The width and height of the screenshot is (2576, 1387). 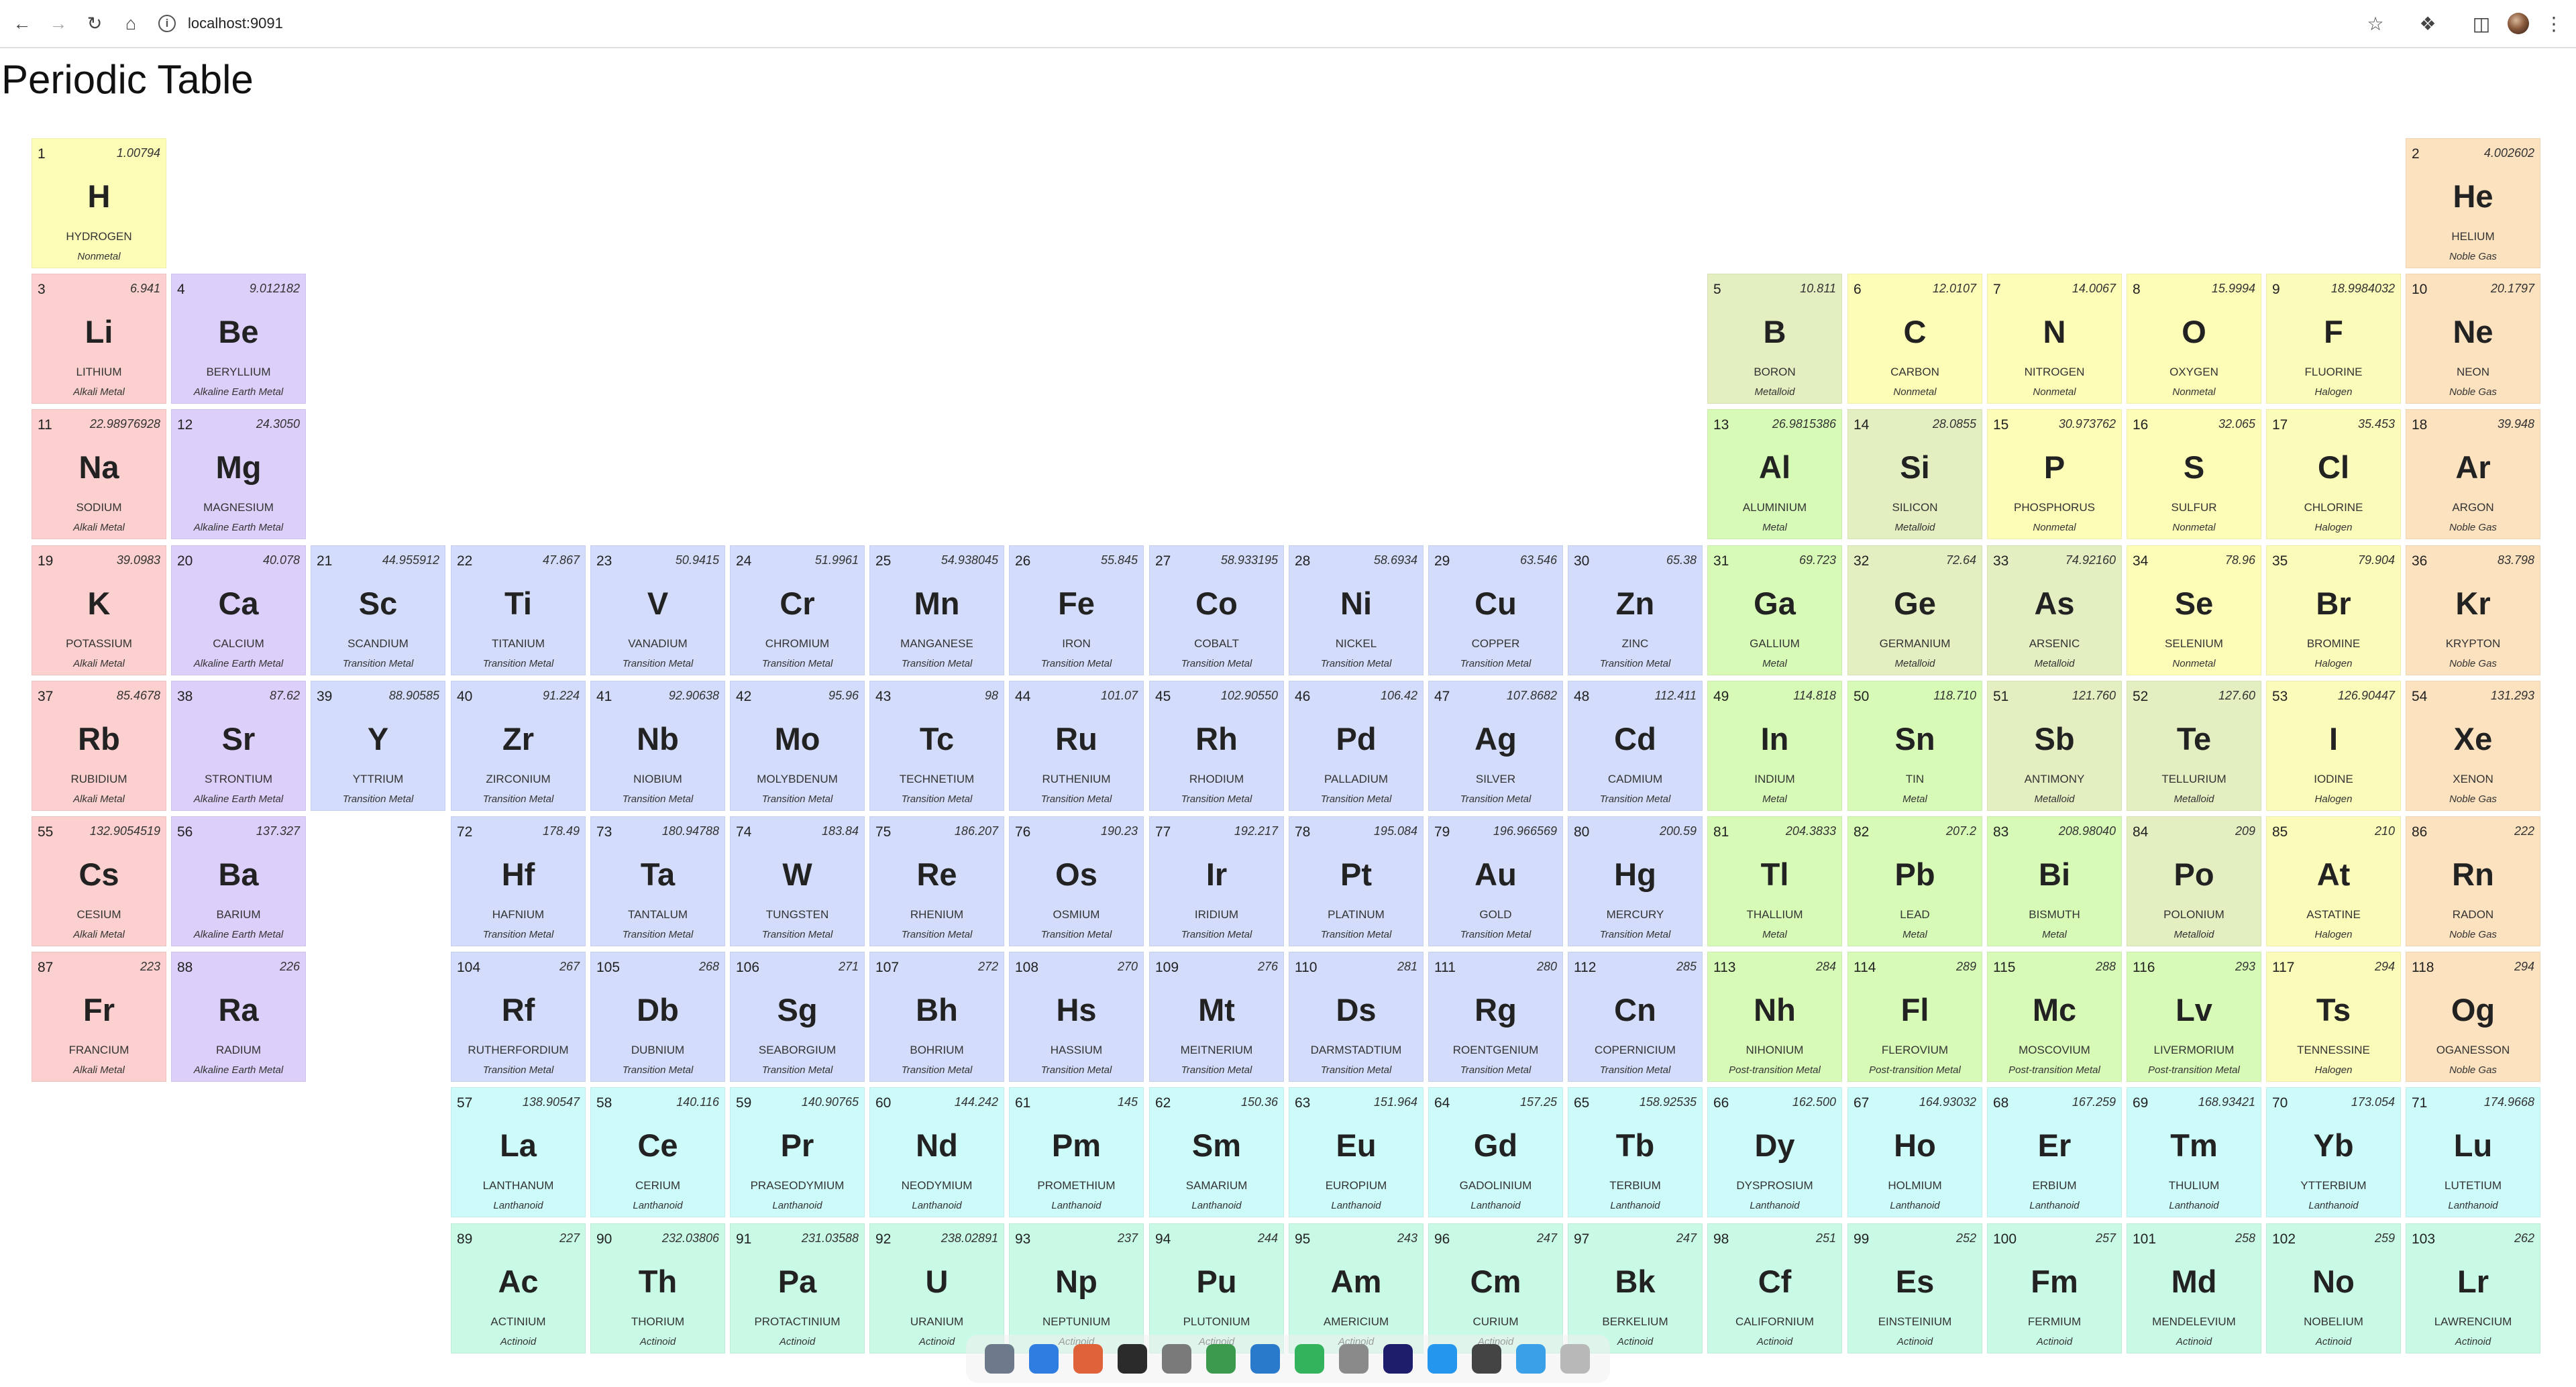 I want to click on element-cell: 33 74.92160 As ARSENIC Metalloid, so click(x=2054, y=610).